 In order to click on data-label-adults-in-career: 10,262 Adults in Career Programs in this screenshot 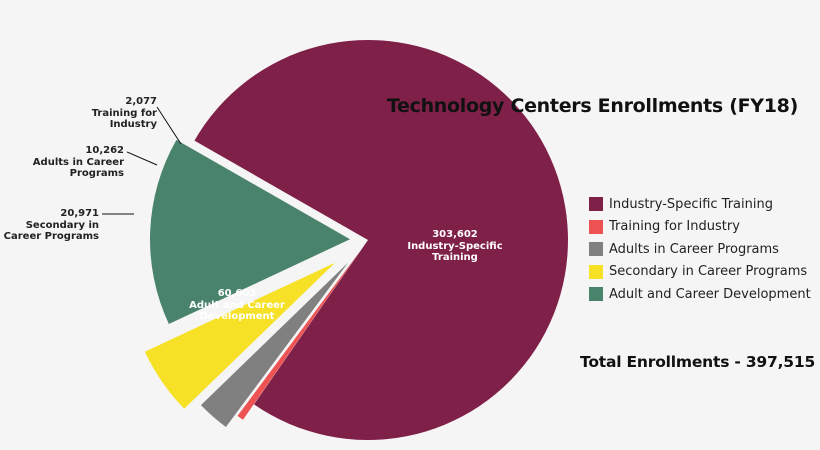, I will do `click(69, 162)`.